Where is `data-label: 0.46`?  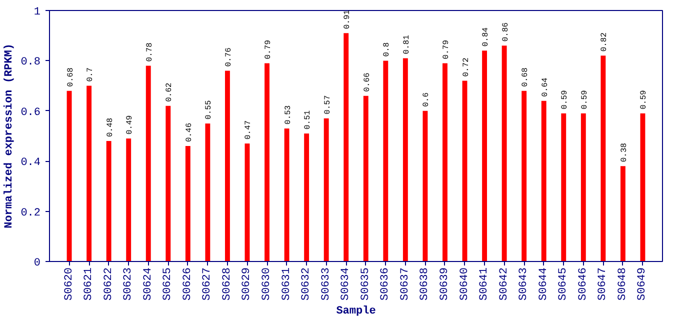
data-label: 0.46 is located at coordinates (189, 132).